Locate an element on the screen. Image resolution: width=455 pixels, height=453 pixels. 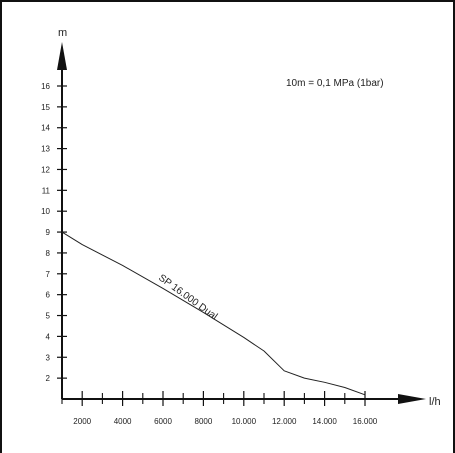
x-tick-label-10.000: 10.000 is located at coordinates (244, 421).